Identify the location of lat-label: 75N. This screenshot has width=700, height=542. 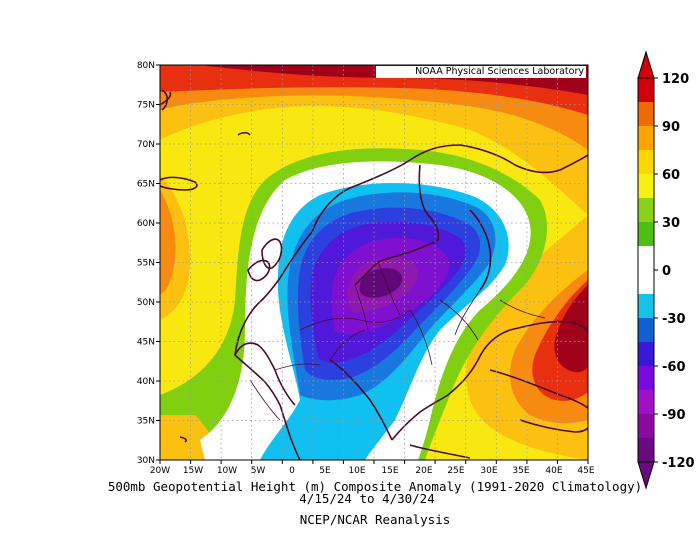
(146, 106).